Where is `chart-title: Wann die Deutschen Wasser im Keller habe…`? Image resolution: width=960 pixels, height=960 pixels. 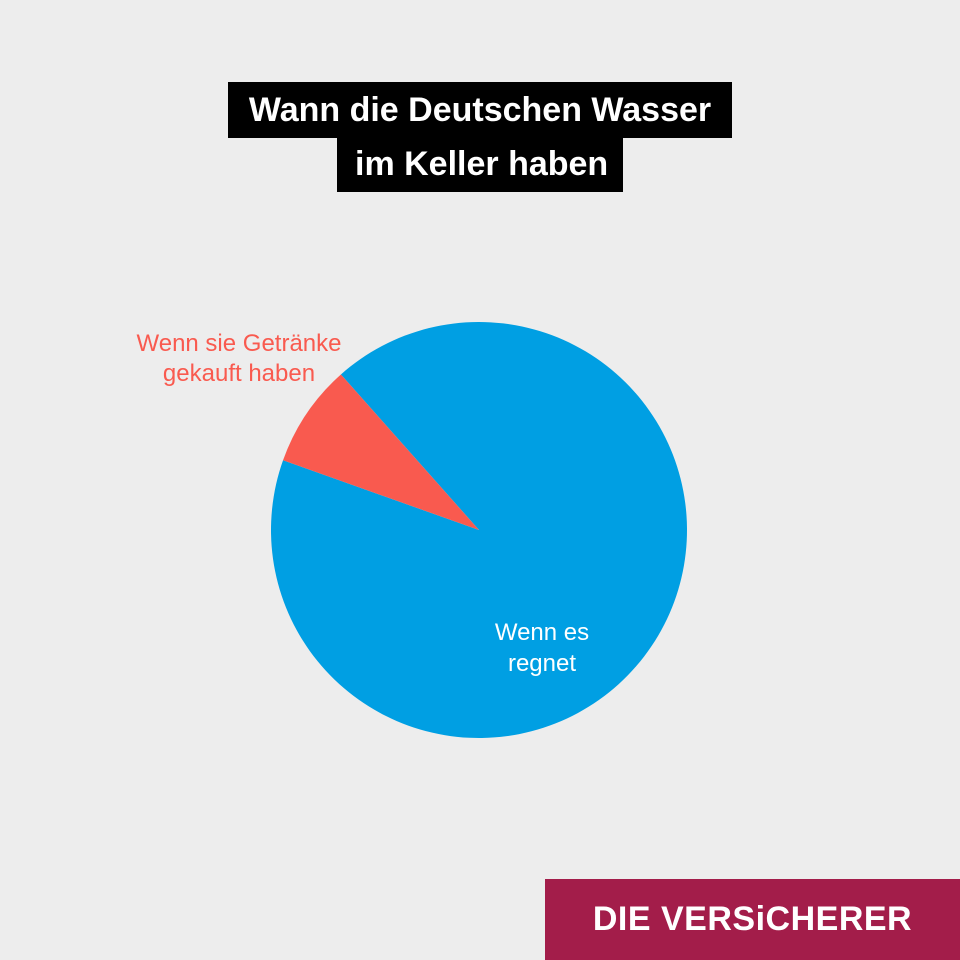 chart-title: Wann die Deutschen Wasser im Keller habe… is located at coordinates (480, 137).